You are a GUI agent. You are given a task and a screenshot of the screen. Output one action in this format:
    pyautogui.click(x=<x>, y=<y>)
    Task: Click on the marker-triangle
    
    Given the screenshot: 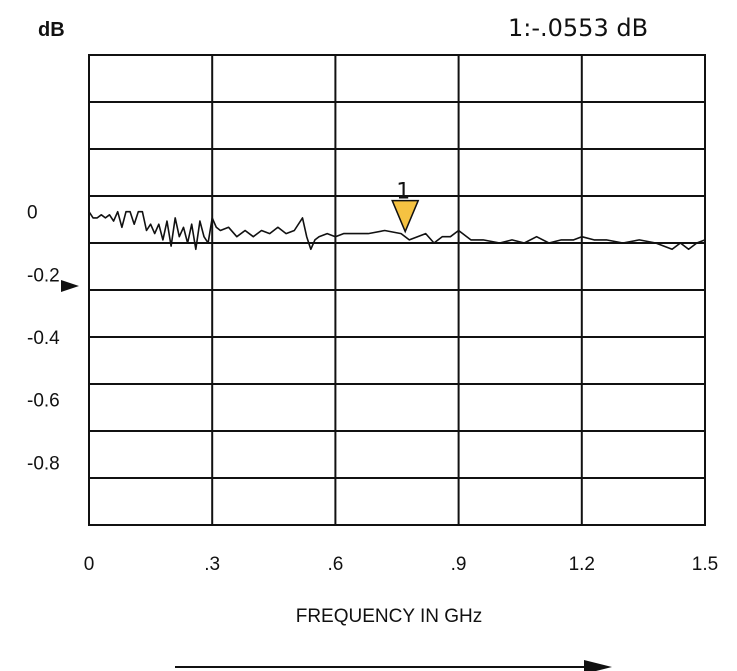 What is the action you would take?
    pyautogui.click(x=405, y=216)
    